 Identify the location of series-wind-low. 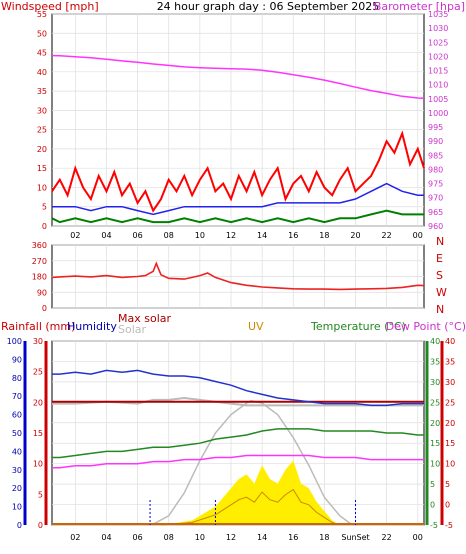
(237, 216).